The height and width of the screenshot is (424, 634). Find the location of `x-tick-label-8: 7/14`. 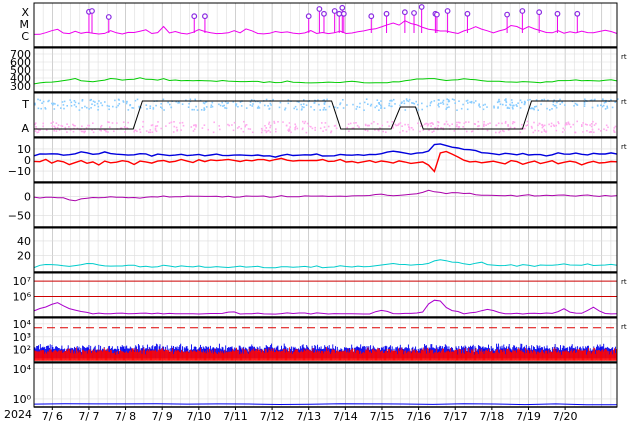

x-tick-label-8: 7/14 is located at coordinates (345, 416).